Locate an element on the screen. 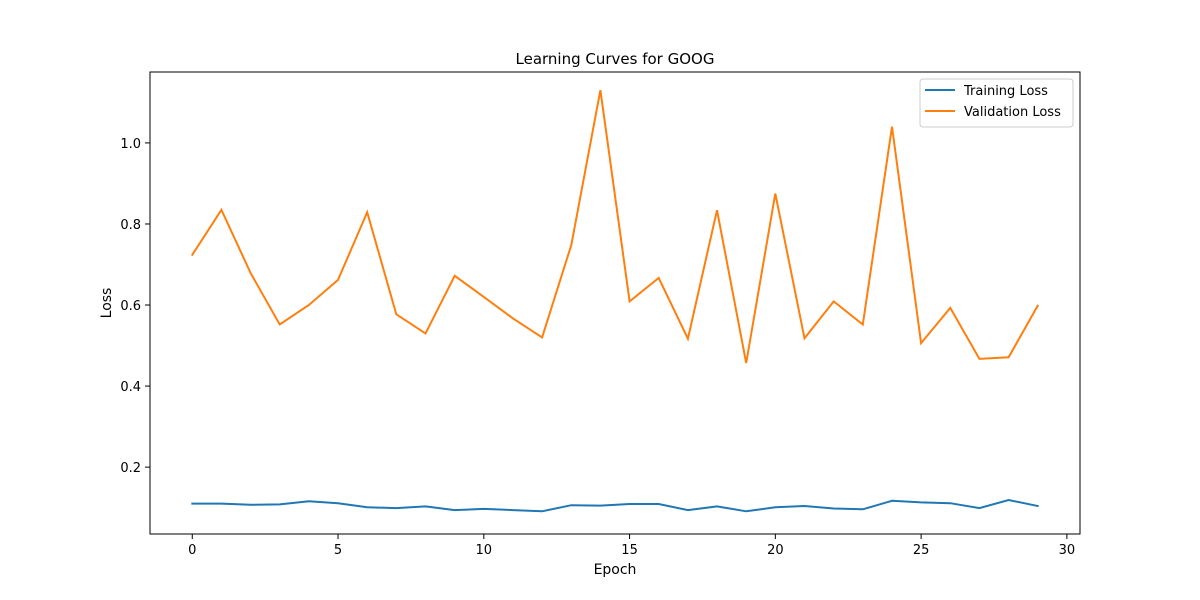 Image resolution: width=1200 pixels, height=600 pixels. y-axis-label: Loss is located at coordinates (107, 303).